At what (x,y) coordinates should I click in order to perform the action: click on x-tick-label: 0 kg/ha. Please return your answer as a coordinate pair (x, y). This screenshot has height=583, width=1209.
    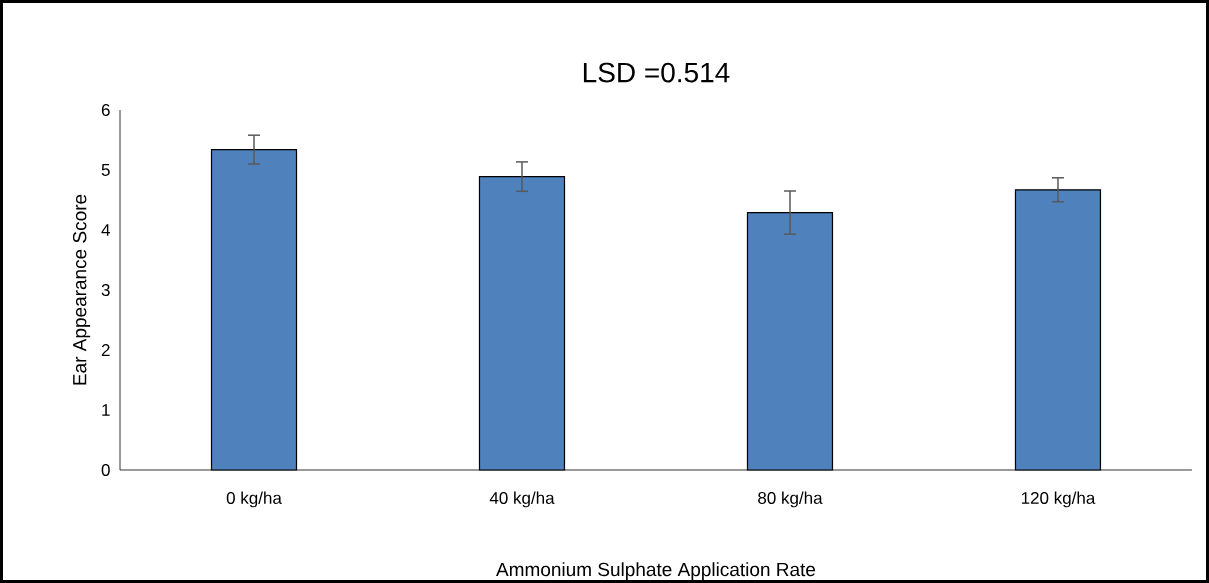
    Looking at the image, I should click on (254, 499).